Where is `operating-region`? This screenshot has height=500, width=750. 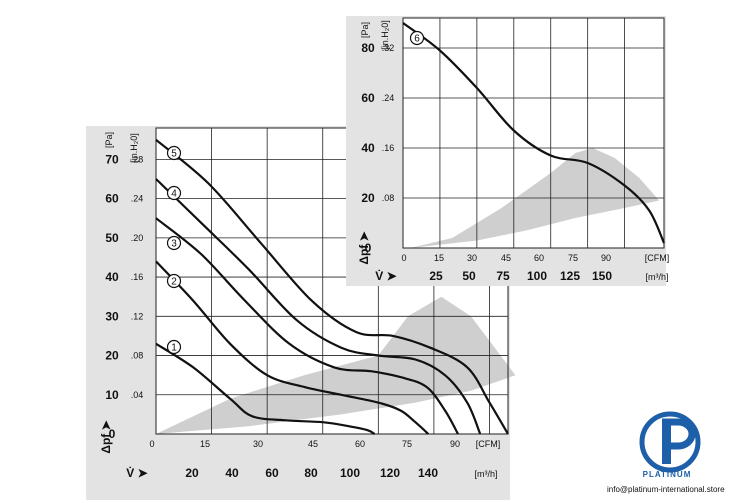
operating-region is located at coordinates (336, 365).